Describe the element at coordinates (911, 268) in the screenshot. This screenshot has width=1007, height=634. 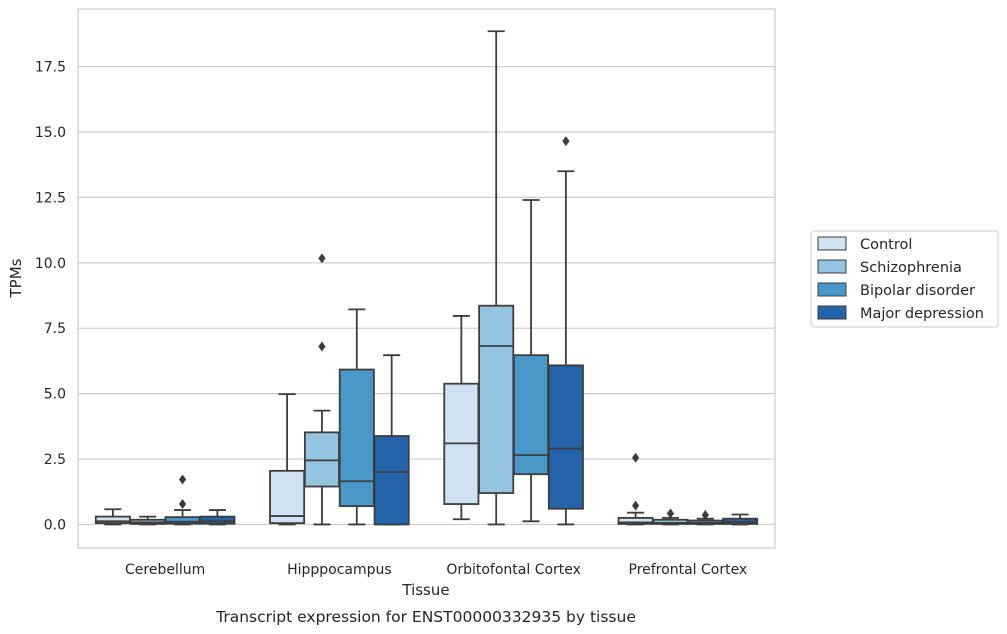
I see `legend-label: Schizophrenia` at that location.